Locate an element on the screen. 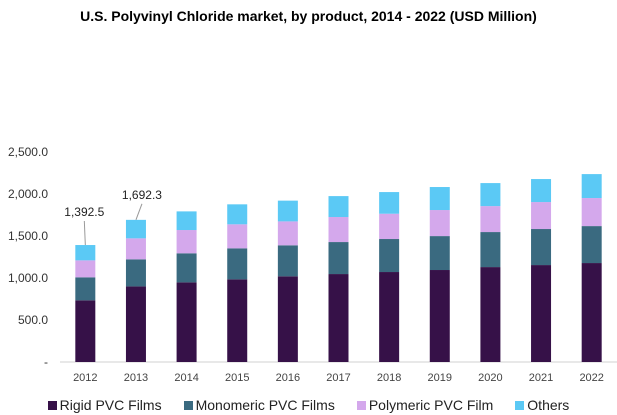 Image resolution: width=617 pixels, height=415 pixels. legend-item: Others is located at coordinates (542, 405).